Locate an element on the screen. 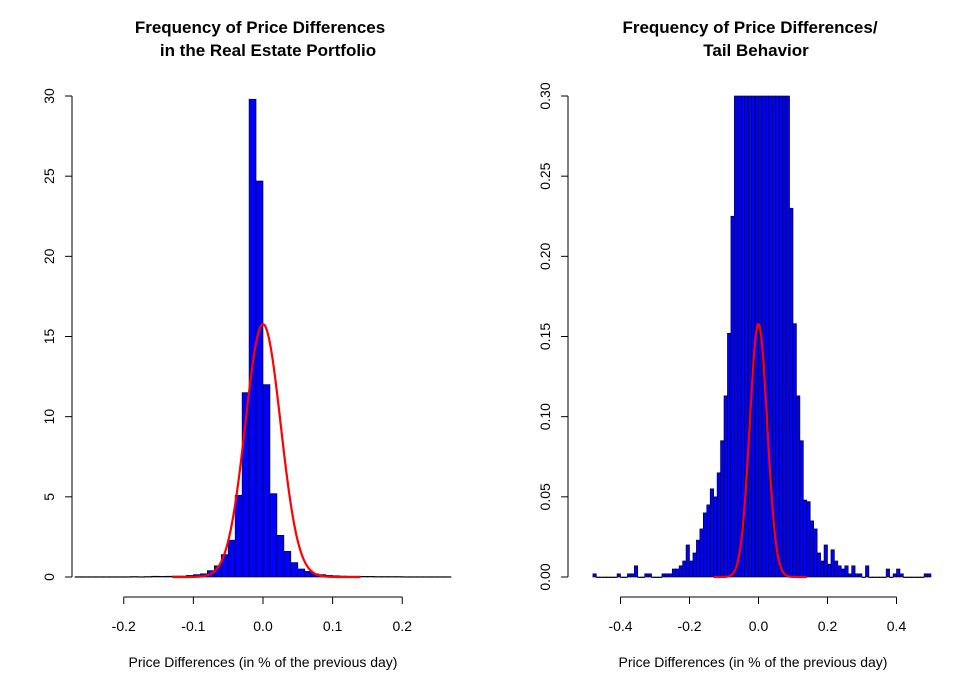  y-tick-label: 0.30 is located at coordinates (545, 95).